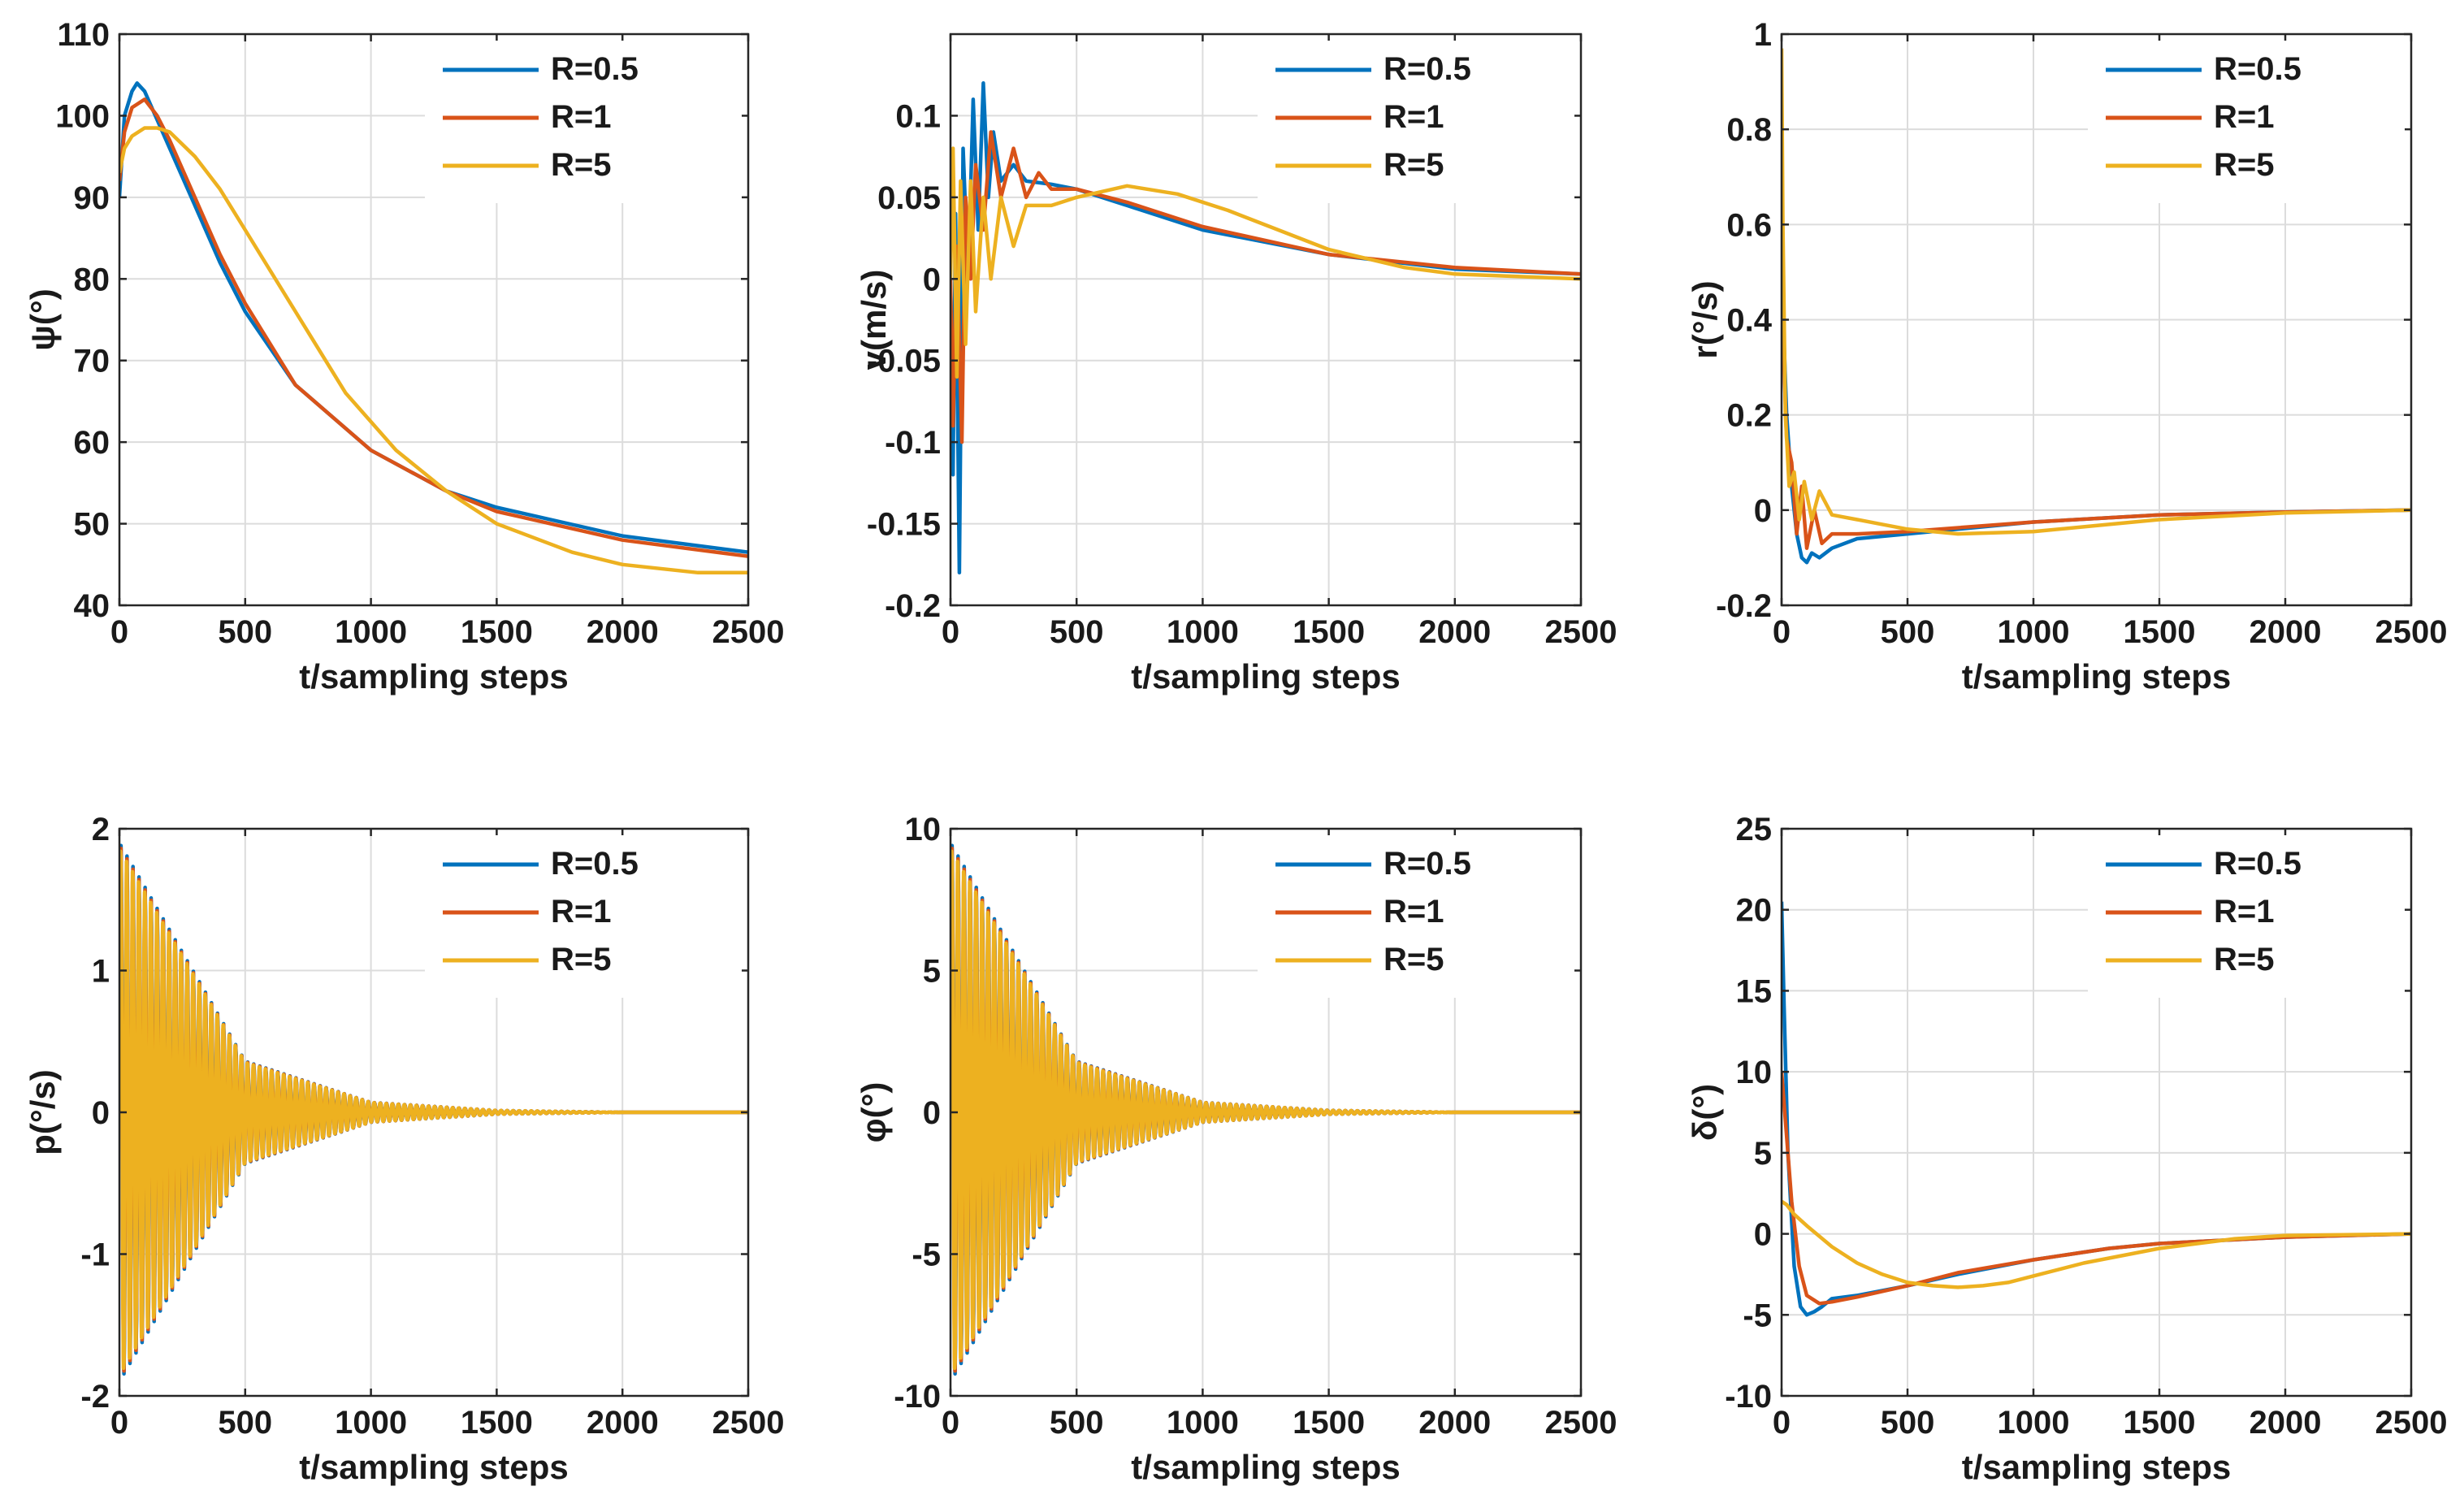 The image size is (2464, 1508). I want to click on y-tick-label: -2, so click(95, 1397).